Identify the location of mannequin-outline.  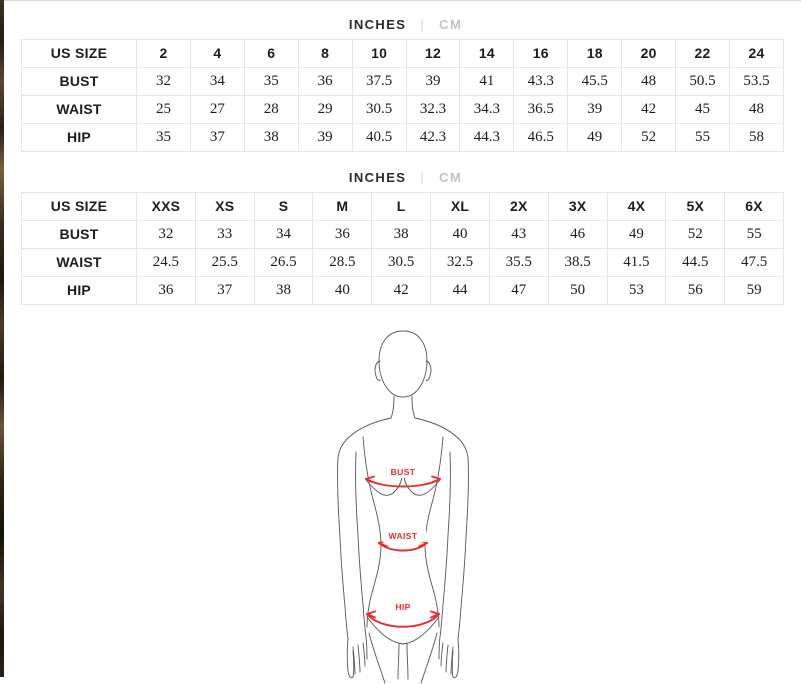
(402, 507).